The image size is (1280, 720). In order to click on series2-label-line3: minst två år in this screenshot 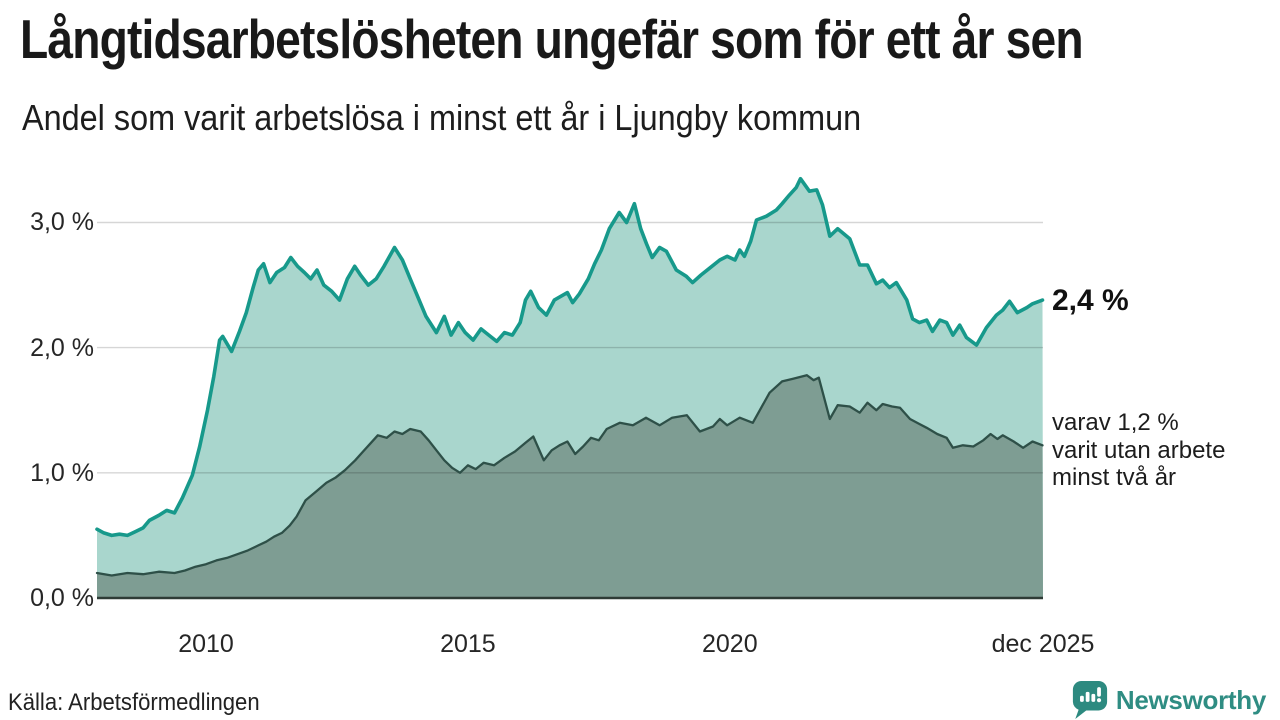, I will do `click(1114, 477)`.